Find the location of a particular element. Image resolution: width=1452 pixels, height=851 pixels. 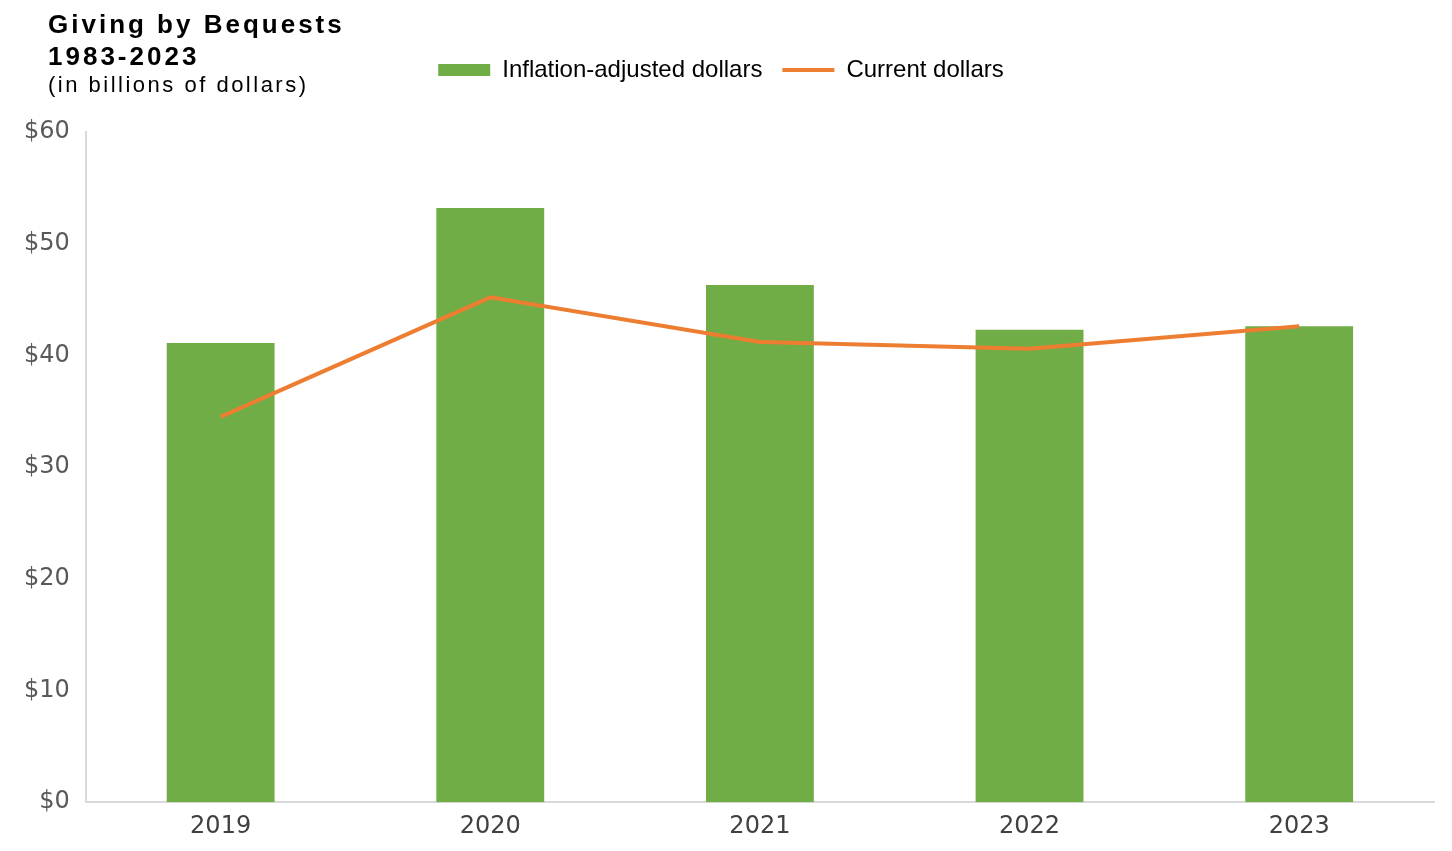

x-tick-label: 2023 is located at coordinates (1299, 824).